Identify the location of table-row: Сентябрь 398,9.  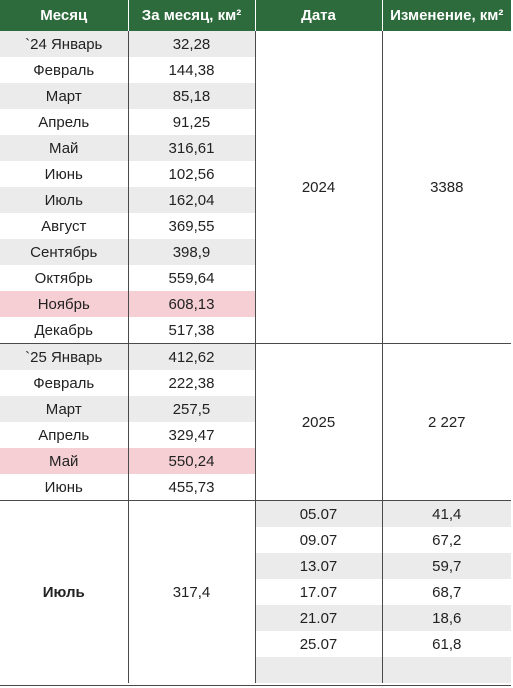
(255, 252).